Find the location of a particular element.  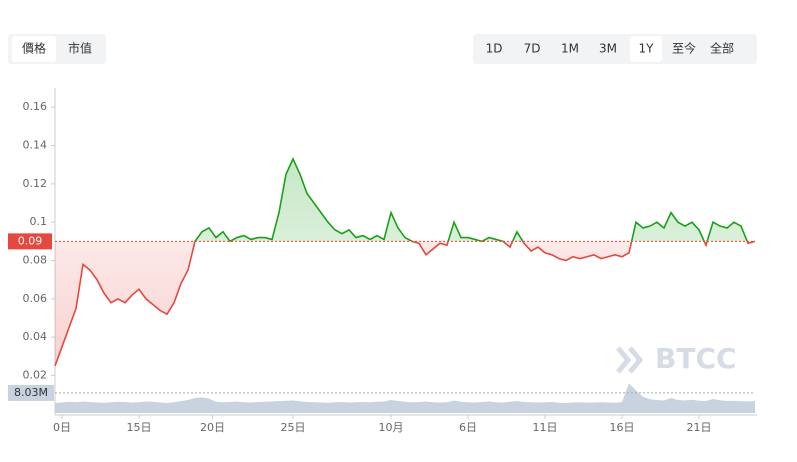

x-tick-label: 6日 is located at coordinates (468, 427).